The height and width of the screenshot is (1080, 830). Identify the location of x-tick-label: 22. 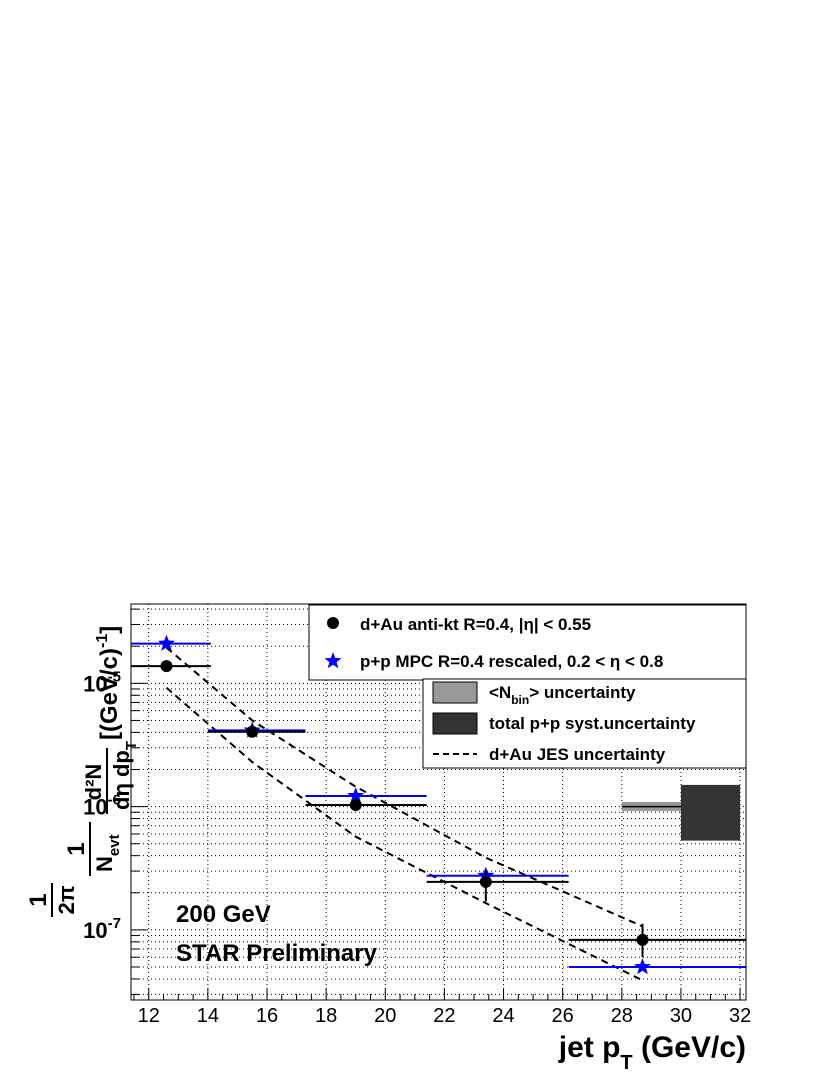
(444, 1016).